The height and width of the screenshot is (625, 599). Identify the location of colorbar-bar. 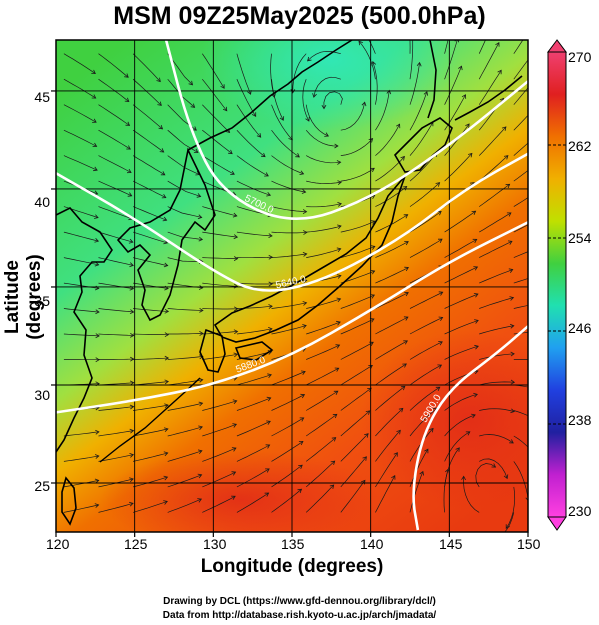
(557, 284).